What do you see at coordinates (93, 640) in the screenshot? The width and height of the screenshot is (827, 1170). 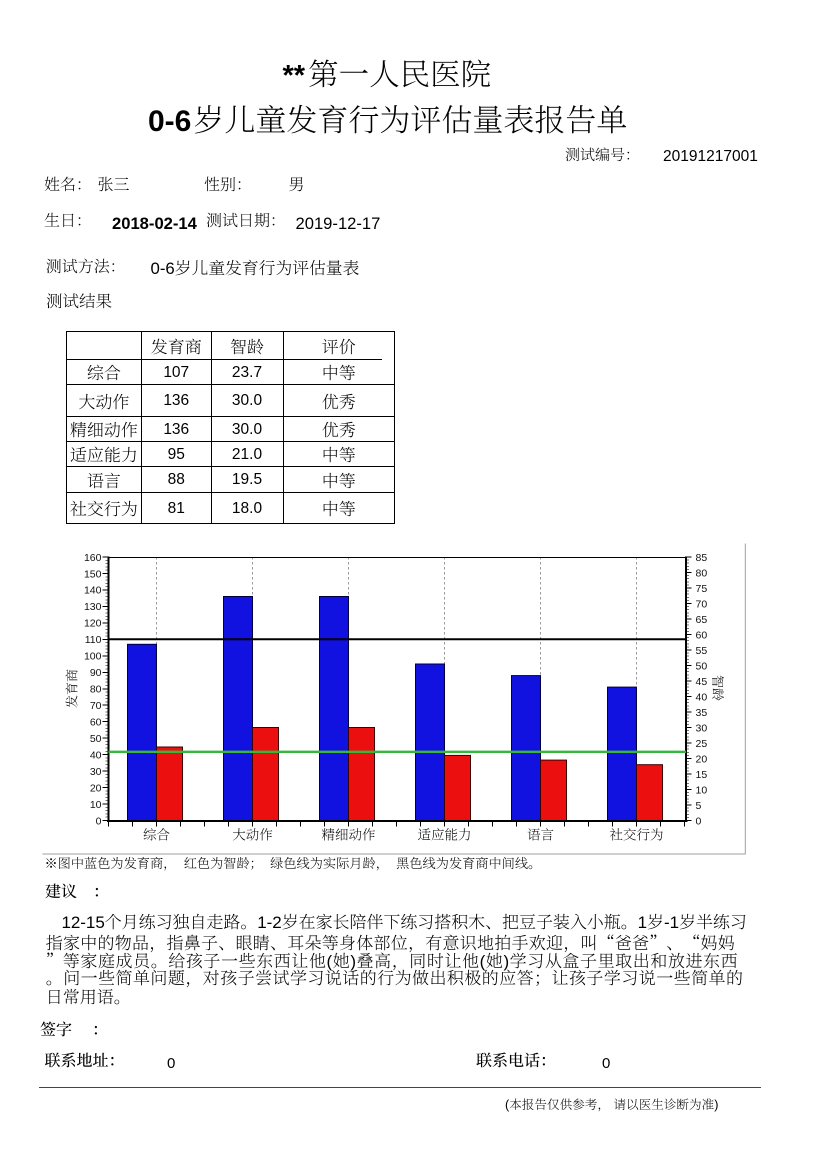 I see `svg-text: 110` at bounding box center [93, 640].